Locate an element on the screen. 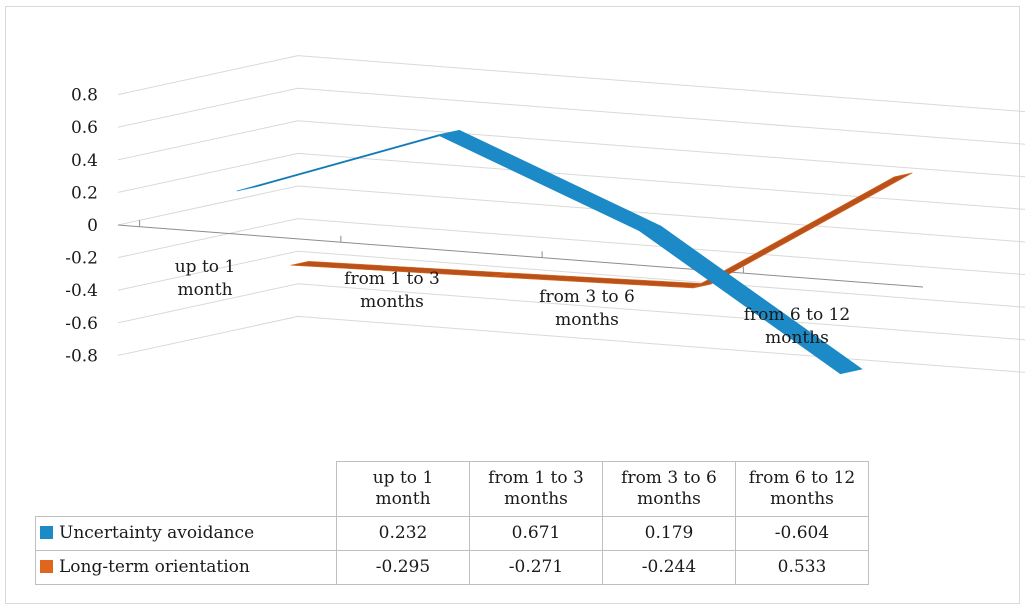 The height and width of the screenshot is (609, 1025). header-line: up to 1 is located at coordinates (403, 478).